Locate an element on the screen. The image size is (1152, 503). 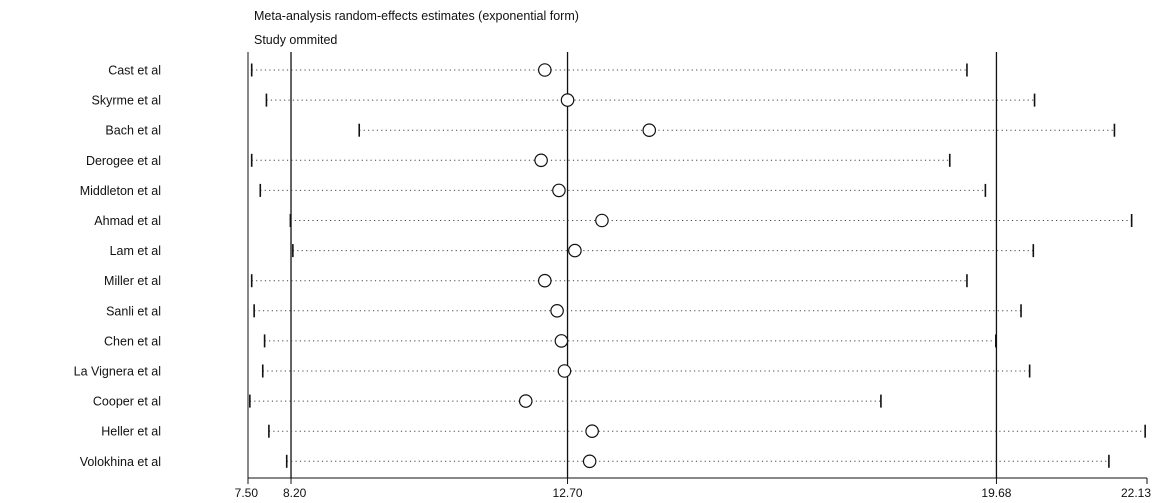
x-tick-label: 19.68 is located at coordinates (996, 493).